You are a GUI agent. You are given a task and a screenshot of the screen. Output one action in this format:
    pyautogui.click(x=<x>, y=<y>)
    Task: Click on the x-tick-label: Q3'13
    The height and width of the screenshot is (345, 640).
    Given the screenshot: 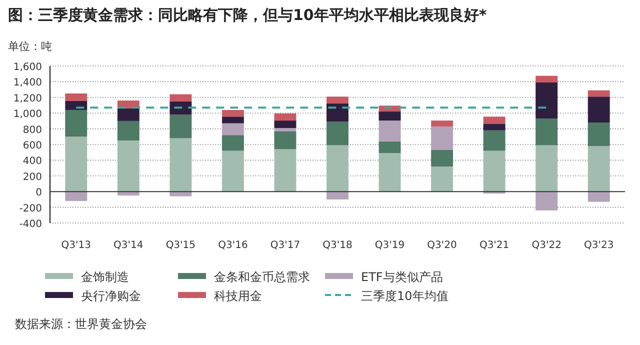 What is the action you would take?
    pyautogui.click(x=76, y=245)
    